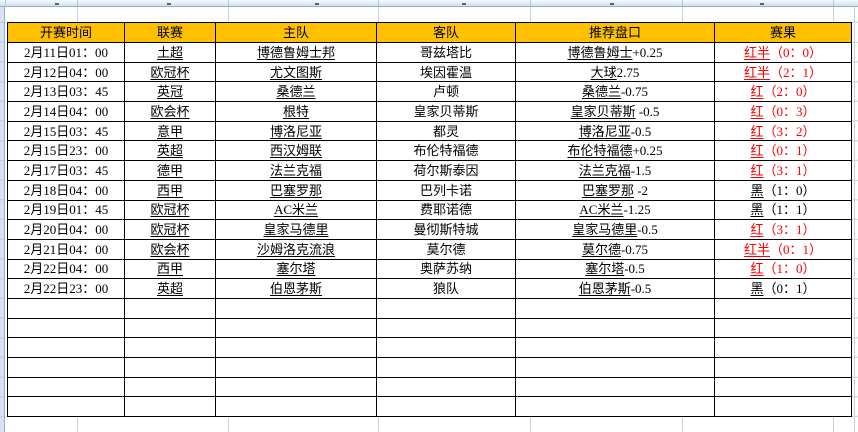  I want to click on cell-kickoff-time: 2月21日04：00, so click(66, 249).